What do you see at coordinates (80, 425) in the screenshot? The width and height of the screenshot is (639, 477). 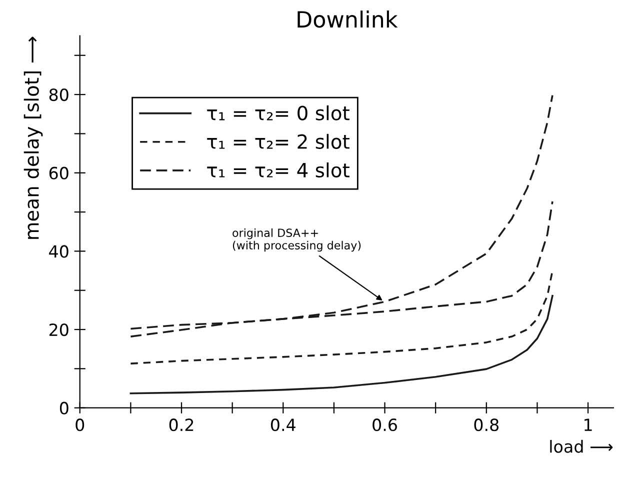 I see `x-tick-label: 0` at bounding box center [80, 425].